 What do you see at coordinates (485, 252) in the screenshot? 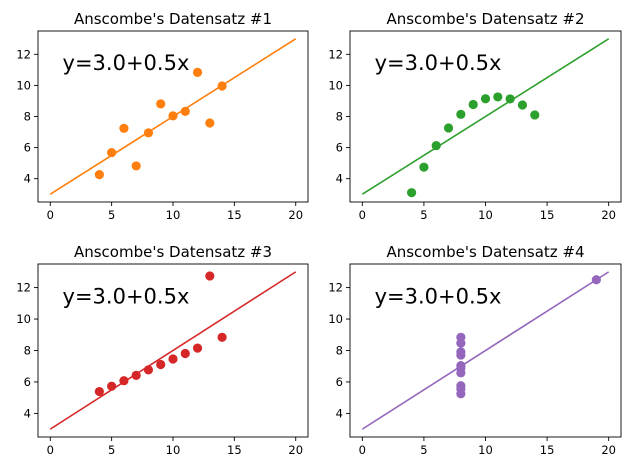
I see `chart-title: Anscombe's Datensatz #4` at bounding box center [485, 252].